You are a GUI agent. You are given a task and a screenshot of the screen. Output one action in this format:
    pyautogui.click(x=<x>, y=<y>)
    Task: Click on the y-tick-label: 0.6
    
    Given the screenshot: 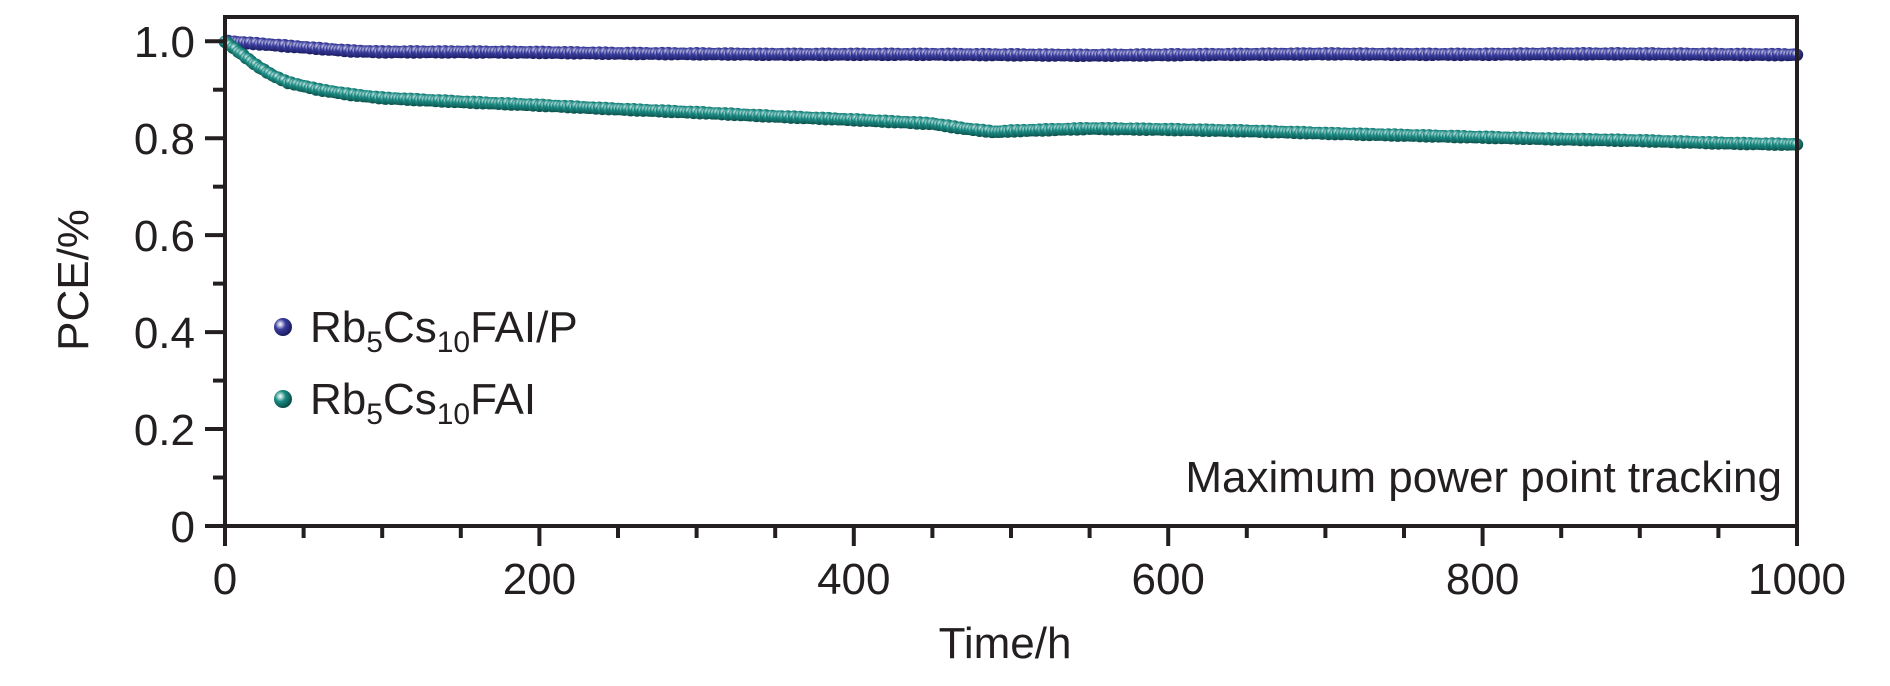 What is the action you would take?
    pyautogui.click(x=164, y=236)
    